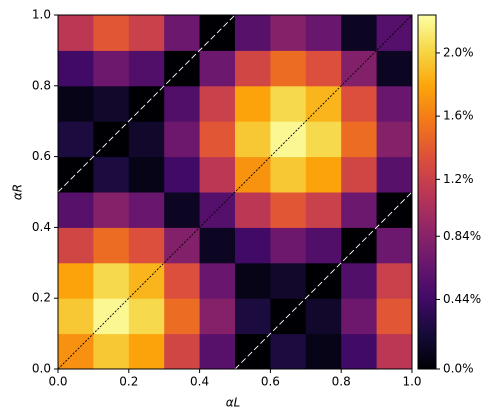 The height and width of the screenshot is (420, 498). Describe the element at coordinates (41, 85) in the screenshot. I see `y-tick-label: 0.8` at that location.